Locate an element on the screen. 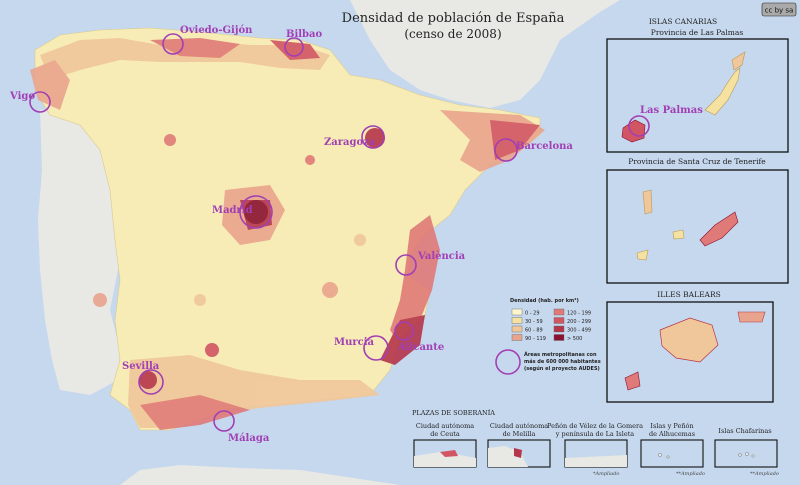 The width and height of the screenshot is (800, 485). ceuta-label-2: de Ceuta is located at coordinates (445, 434).